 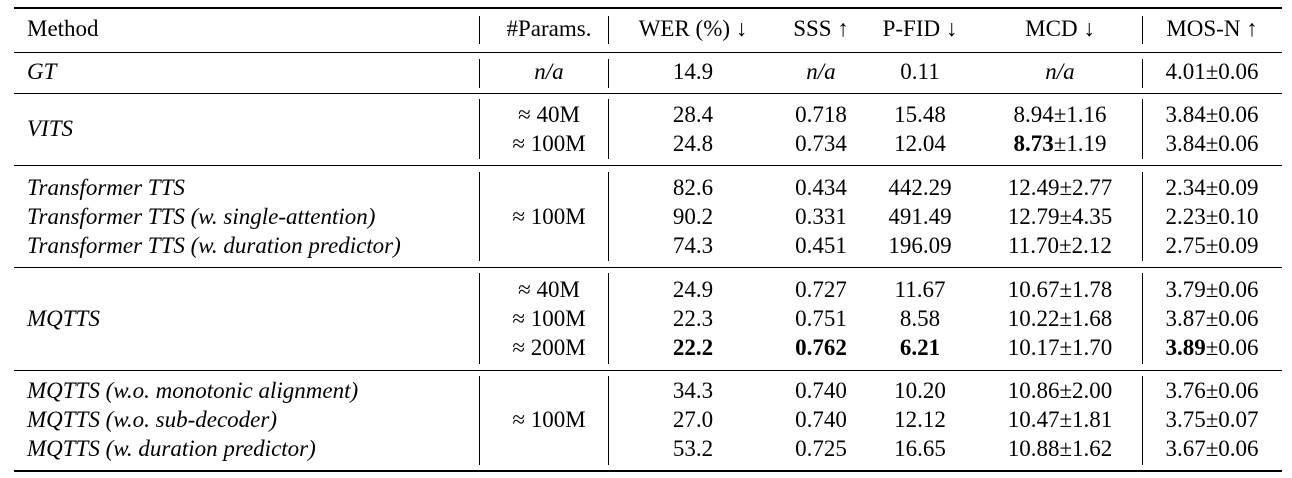 I want to click on pfid-cell: 11.67, so click(x=920, y=289).